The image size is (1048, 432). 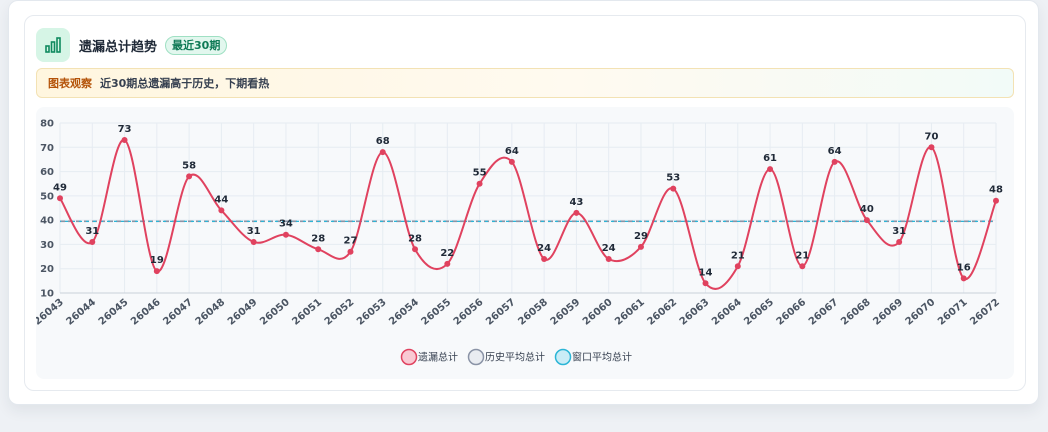 I want to click on legend-item: 历史平均总计, so click(x=506, y=357).